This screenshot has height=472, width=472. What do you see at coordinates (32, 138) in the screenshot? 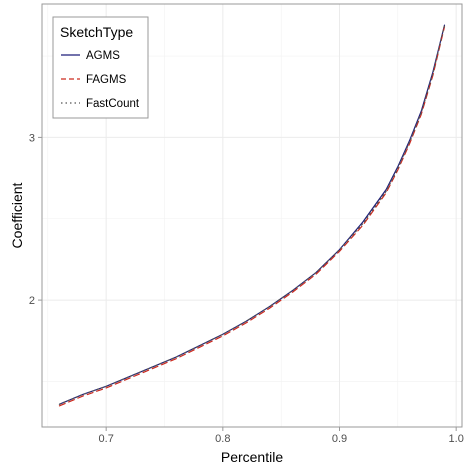
I see `y-tick-label: 3` at bounding box center [32, 138].